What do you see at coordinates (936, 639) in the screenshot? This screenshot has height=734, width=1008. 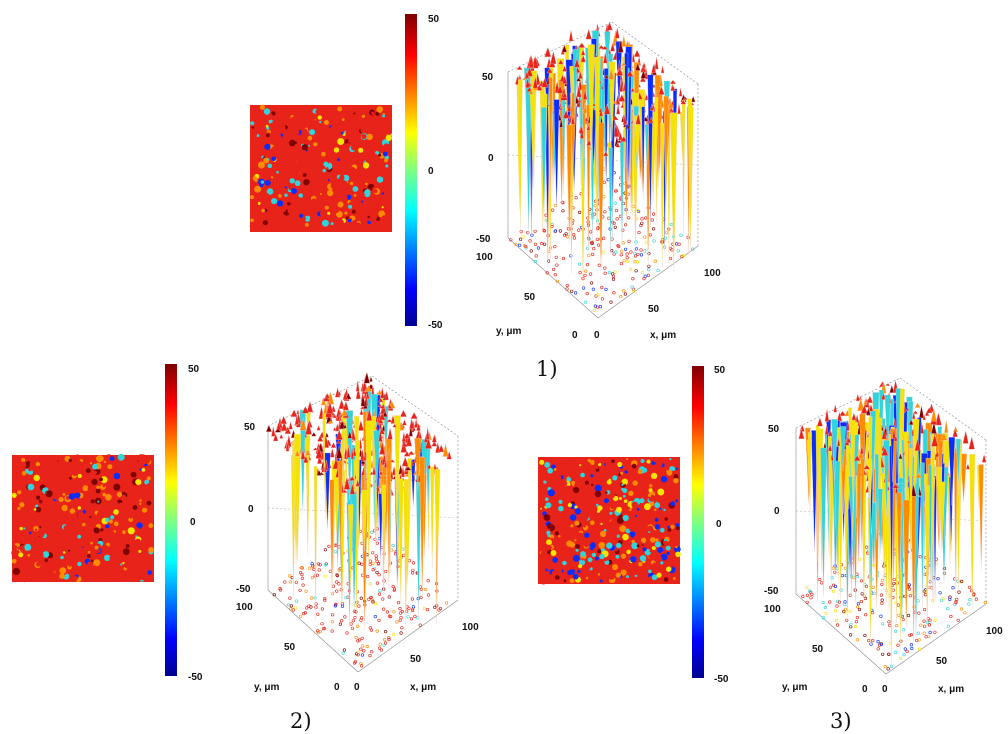 I see `panel-3-x-axis-line` at bounding box center [936, 639].